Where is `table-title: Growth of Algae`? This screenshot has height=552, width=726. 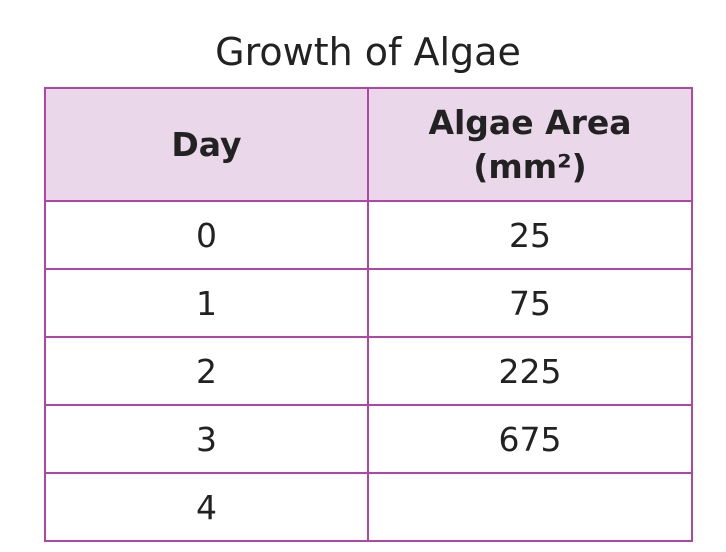
table-title: Growth of Algae is located at coordinates (368, 52).